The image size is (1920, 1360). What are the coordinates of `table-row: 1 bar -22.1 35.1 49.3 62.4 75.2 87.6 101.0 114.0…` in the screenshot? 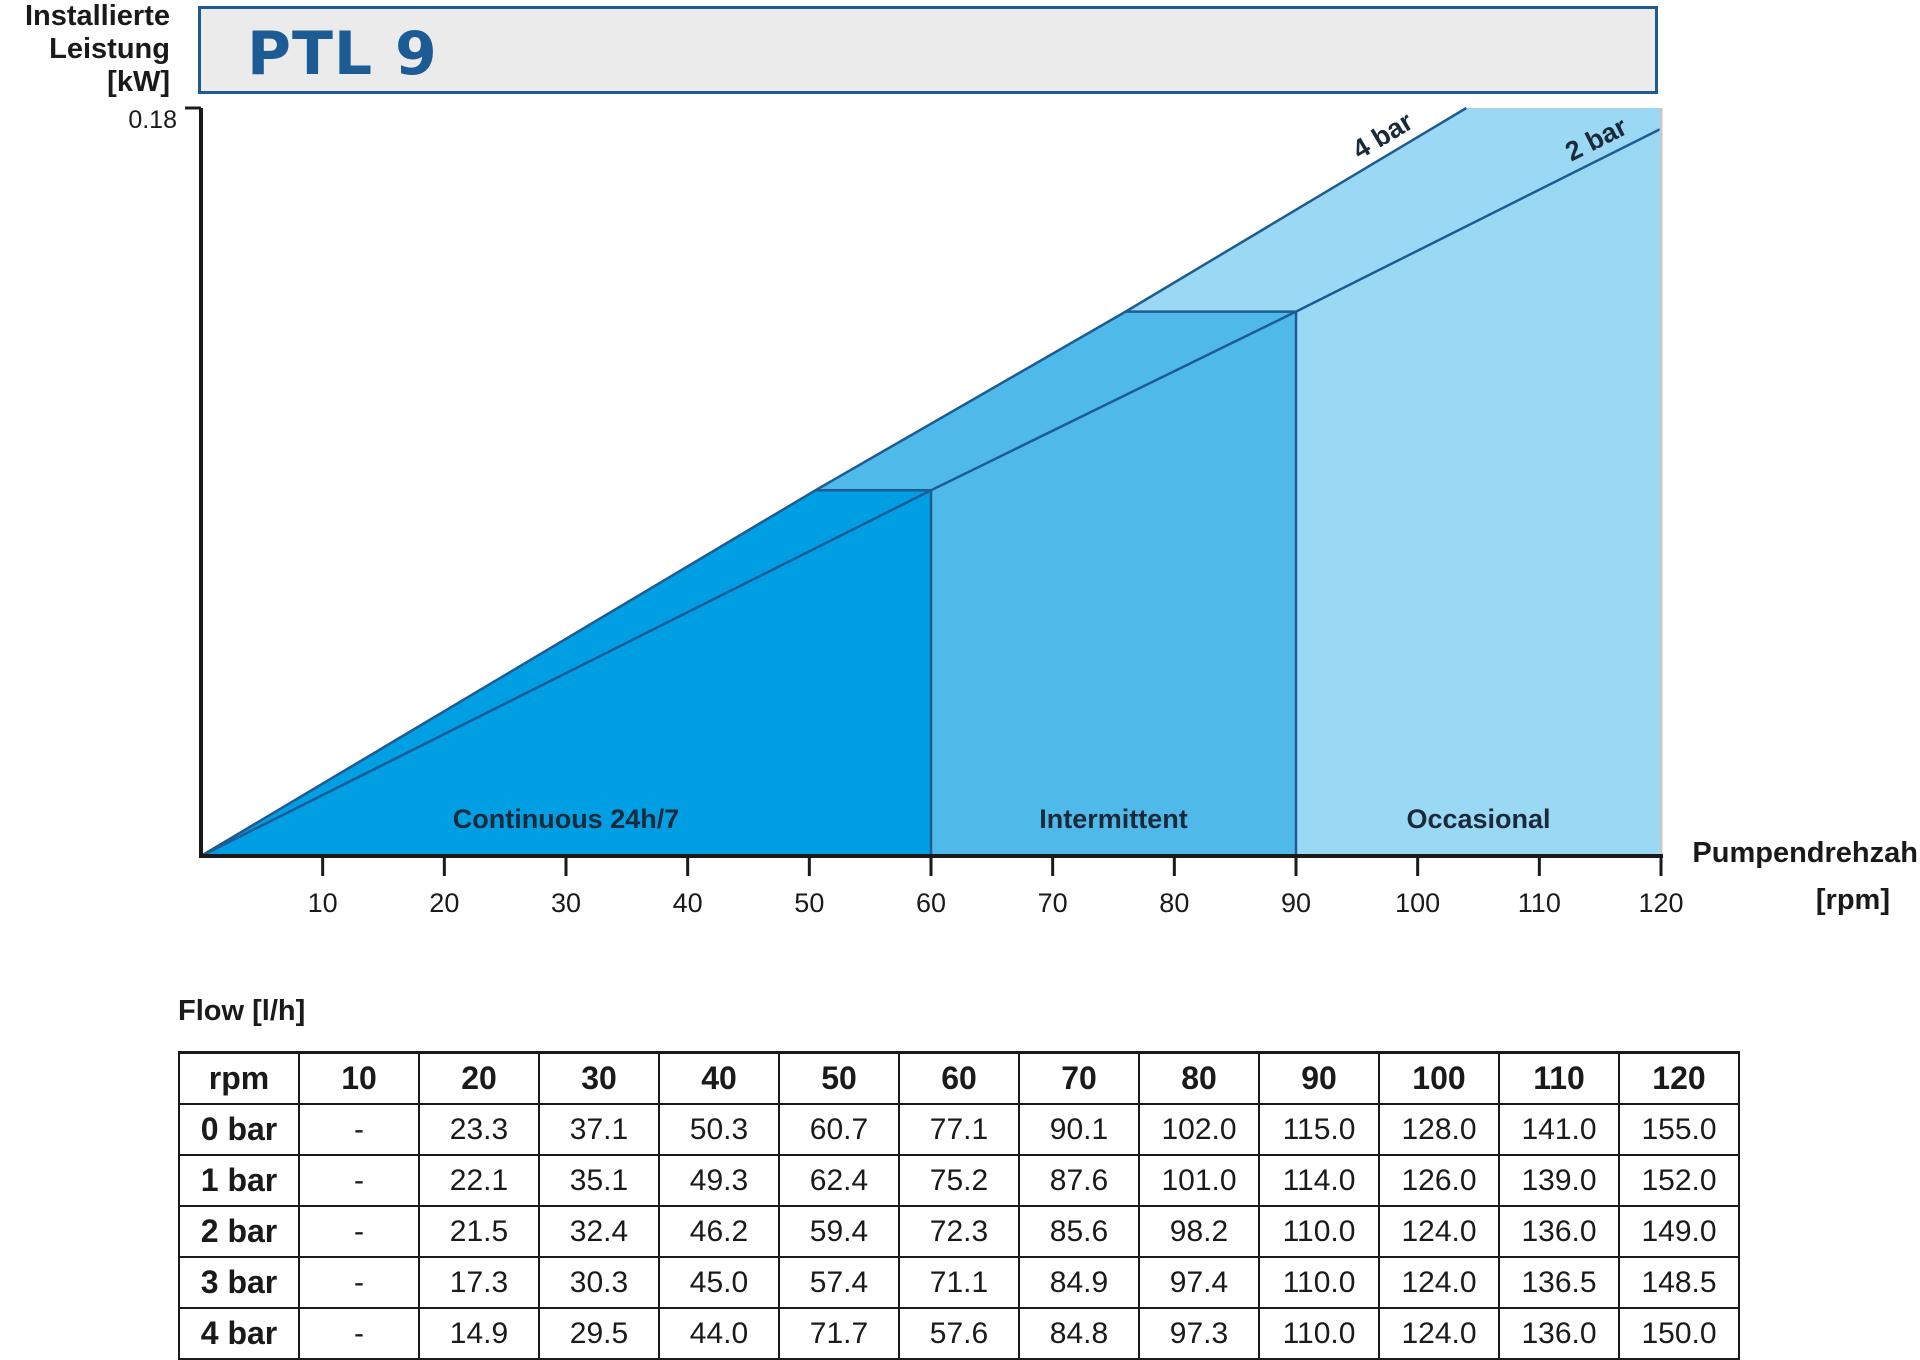 It's located at (959, 1180).